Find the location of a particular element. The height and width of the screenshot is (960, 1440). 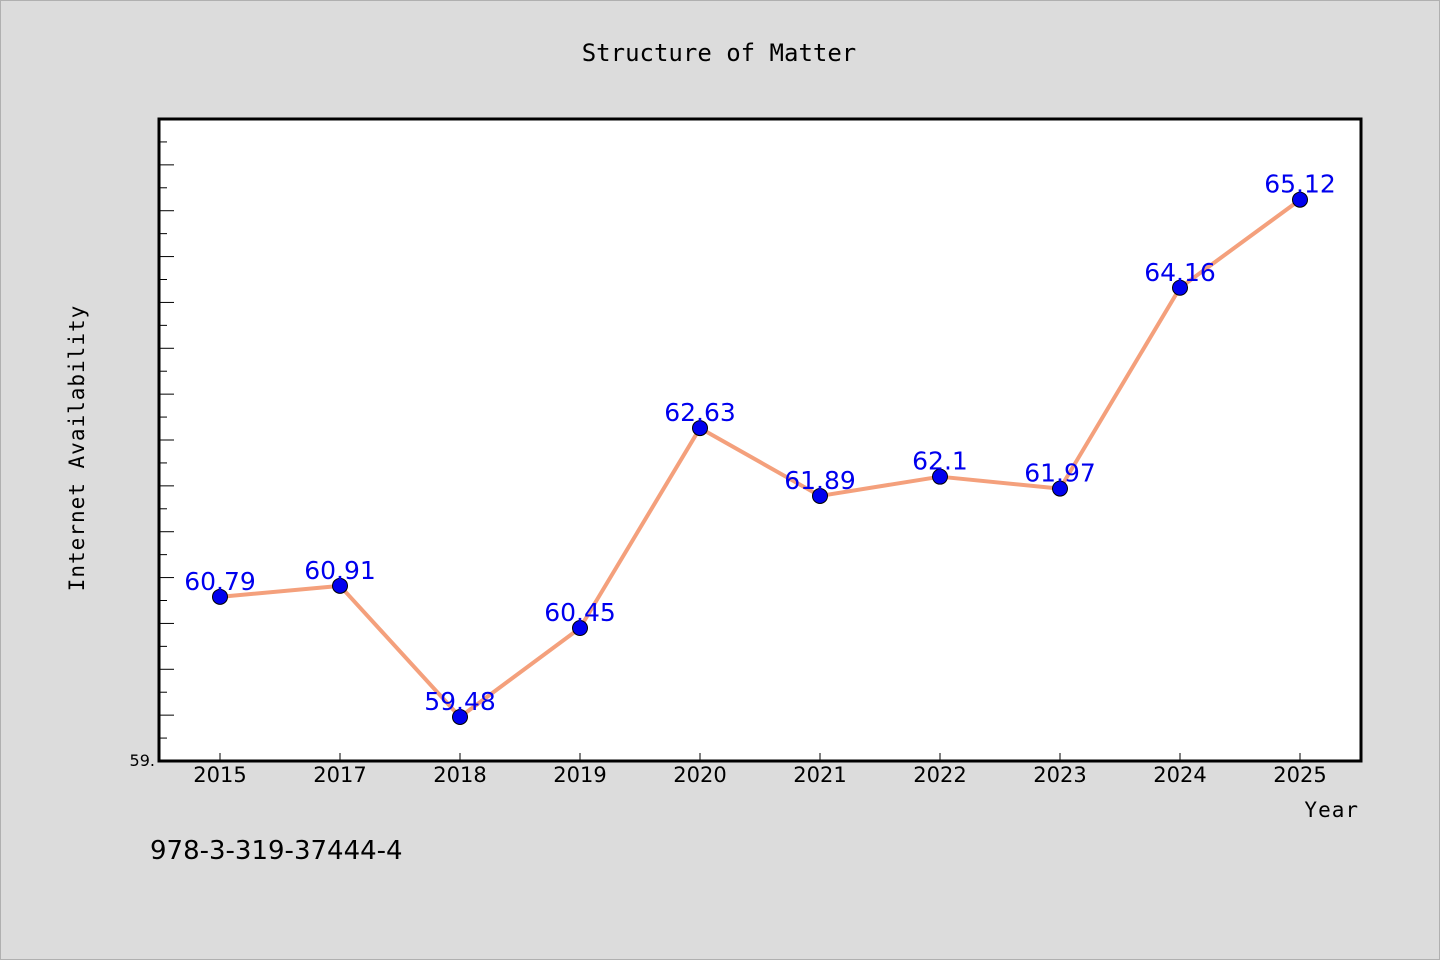

y-axis-min-label: 59. is located at coordinates (142, 760).